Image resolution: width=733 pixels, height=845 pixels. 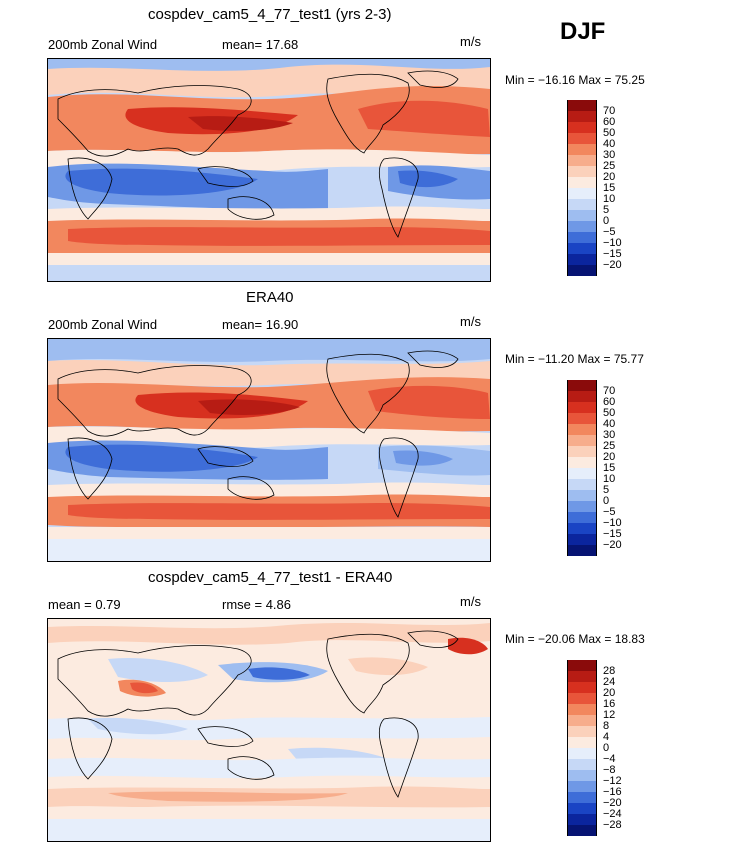 What do you see at coordinates (270, 297) in the screenshot?
I see `panel-title: ERA40` at bounding box center [270, 297].